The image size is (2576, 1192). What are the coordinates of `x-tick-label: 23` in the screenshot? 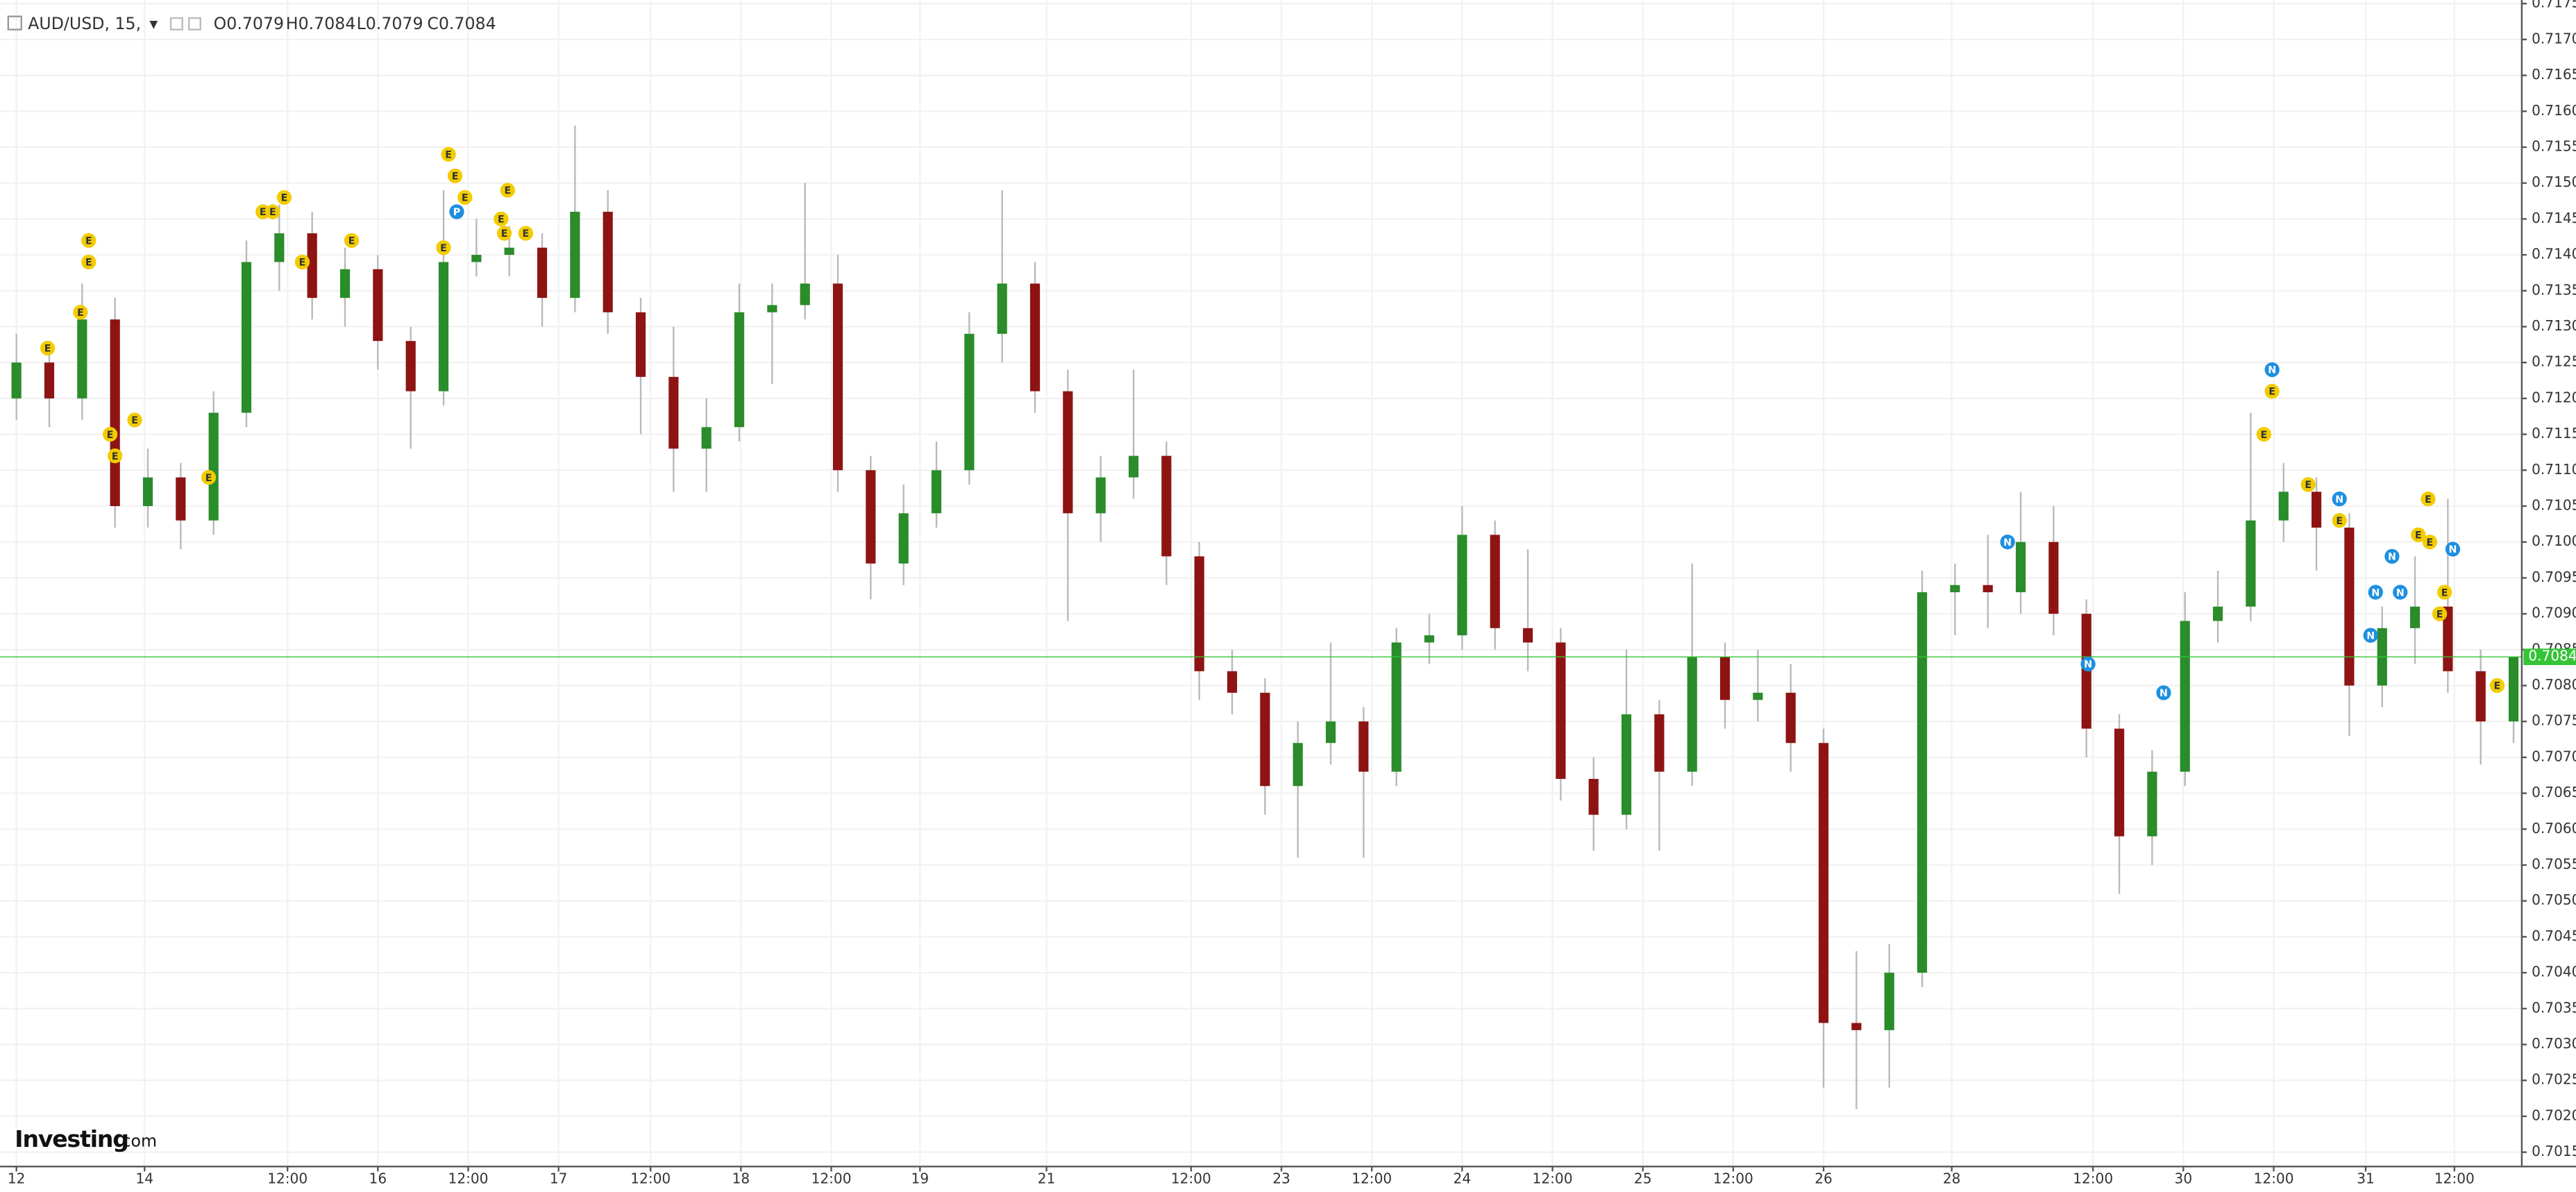 It's located at (1281, 1178).